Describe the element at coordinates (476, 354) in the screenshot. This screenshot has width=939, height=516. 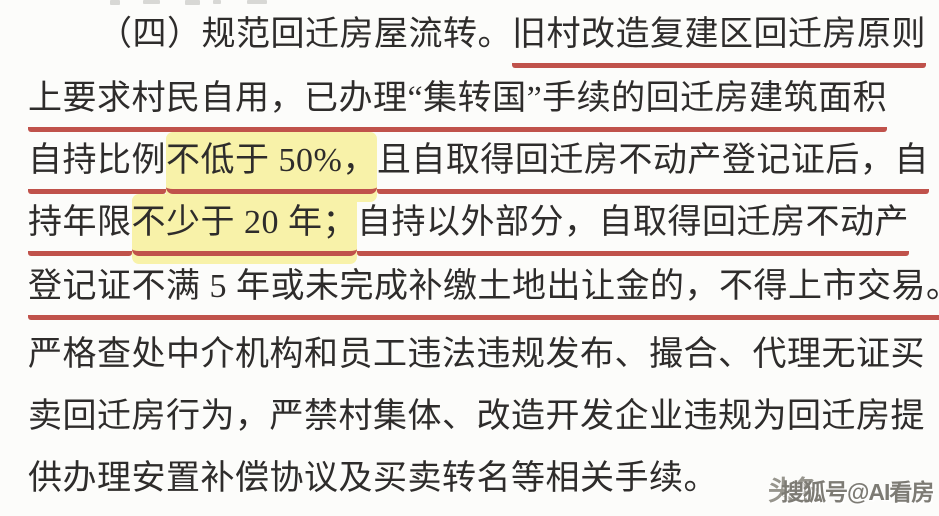
I see `text-segment: 严格查处中介机构和员工违法违规发布、撮合、代理无证买` at that location.